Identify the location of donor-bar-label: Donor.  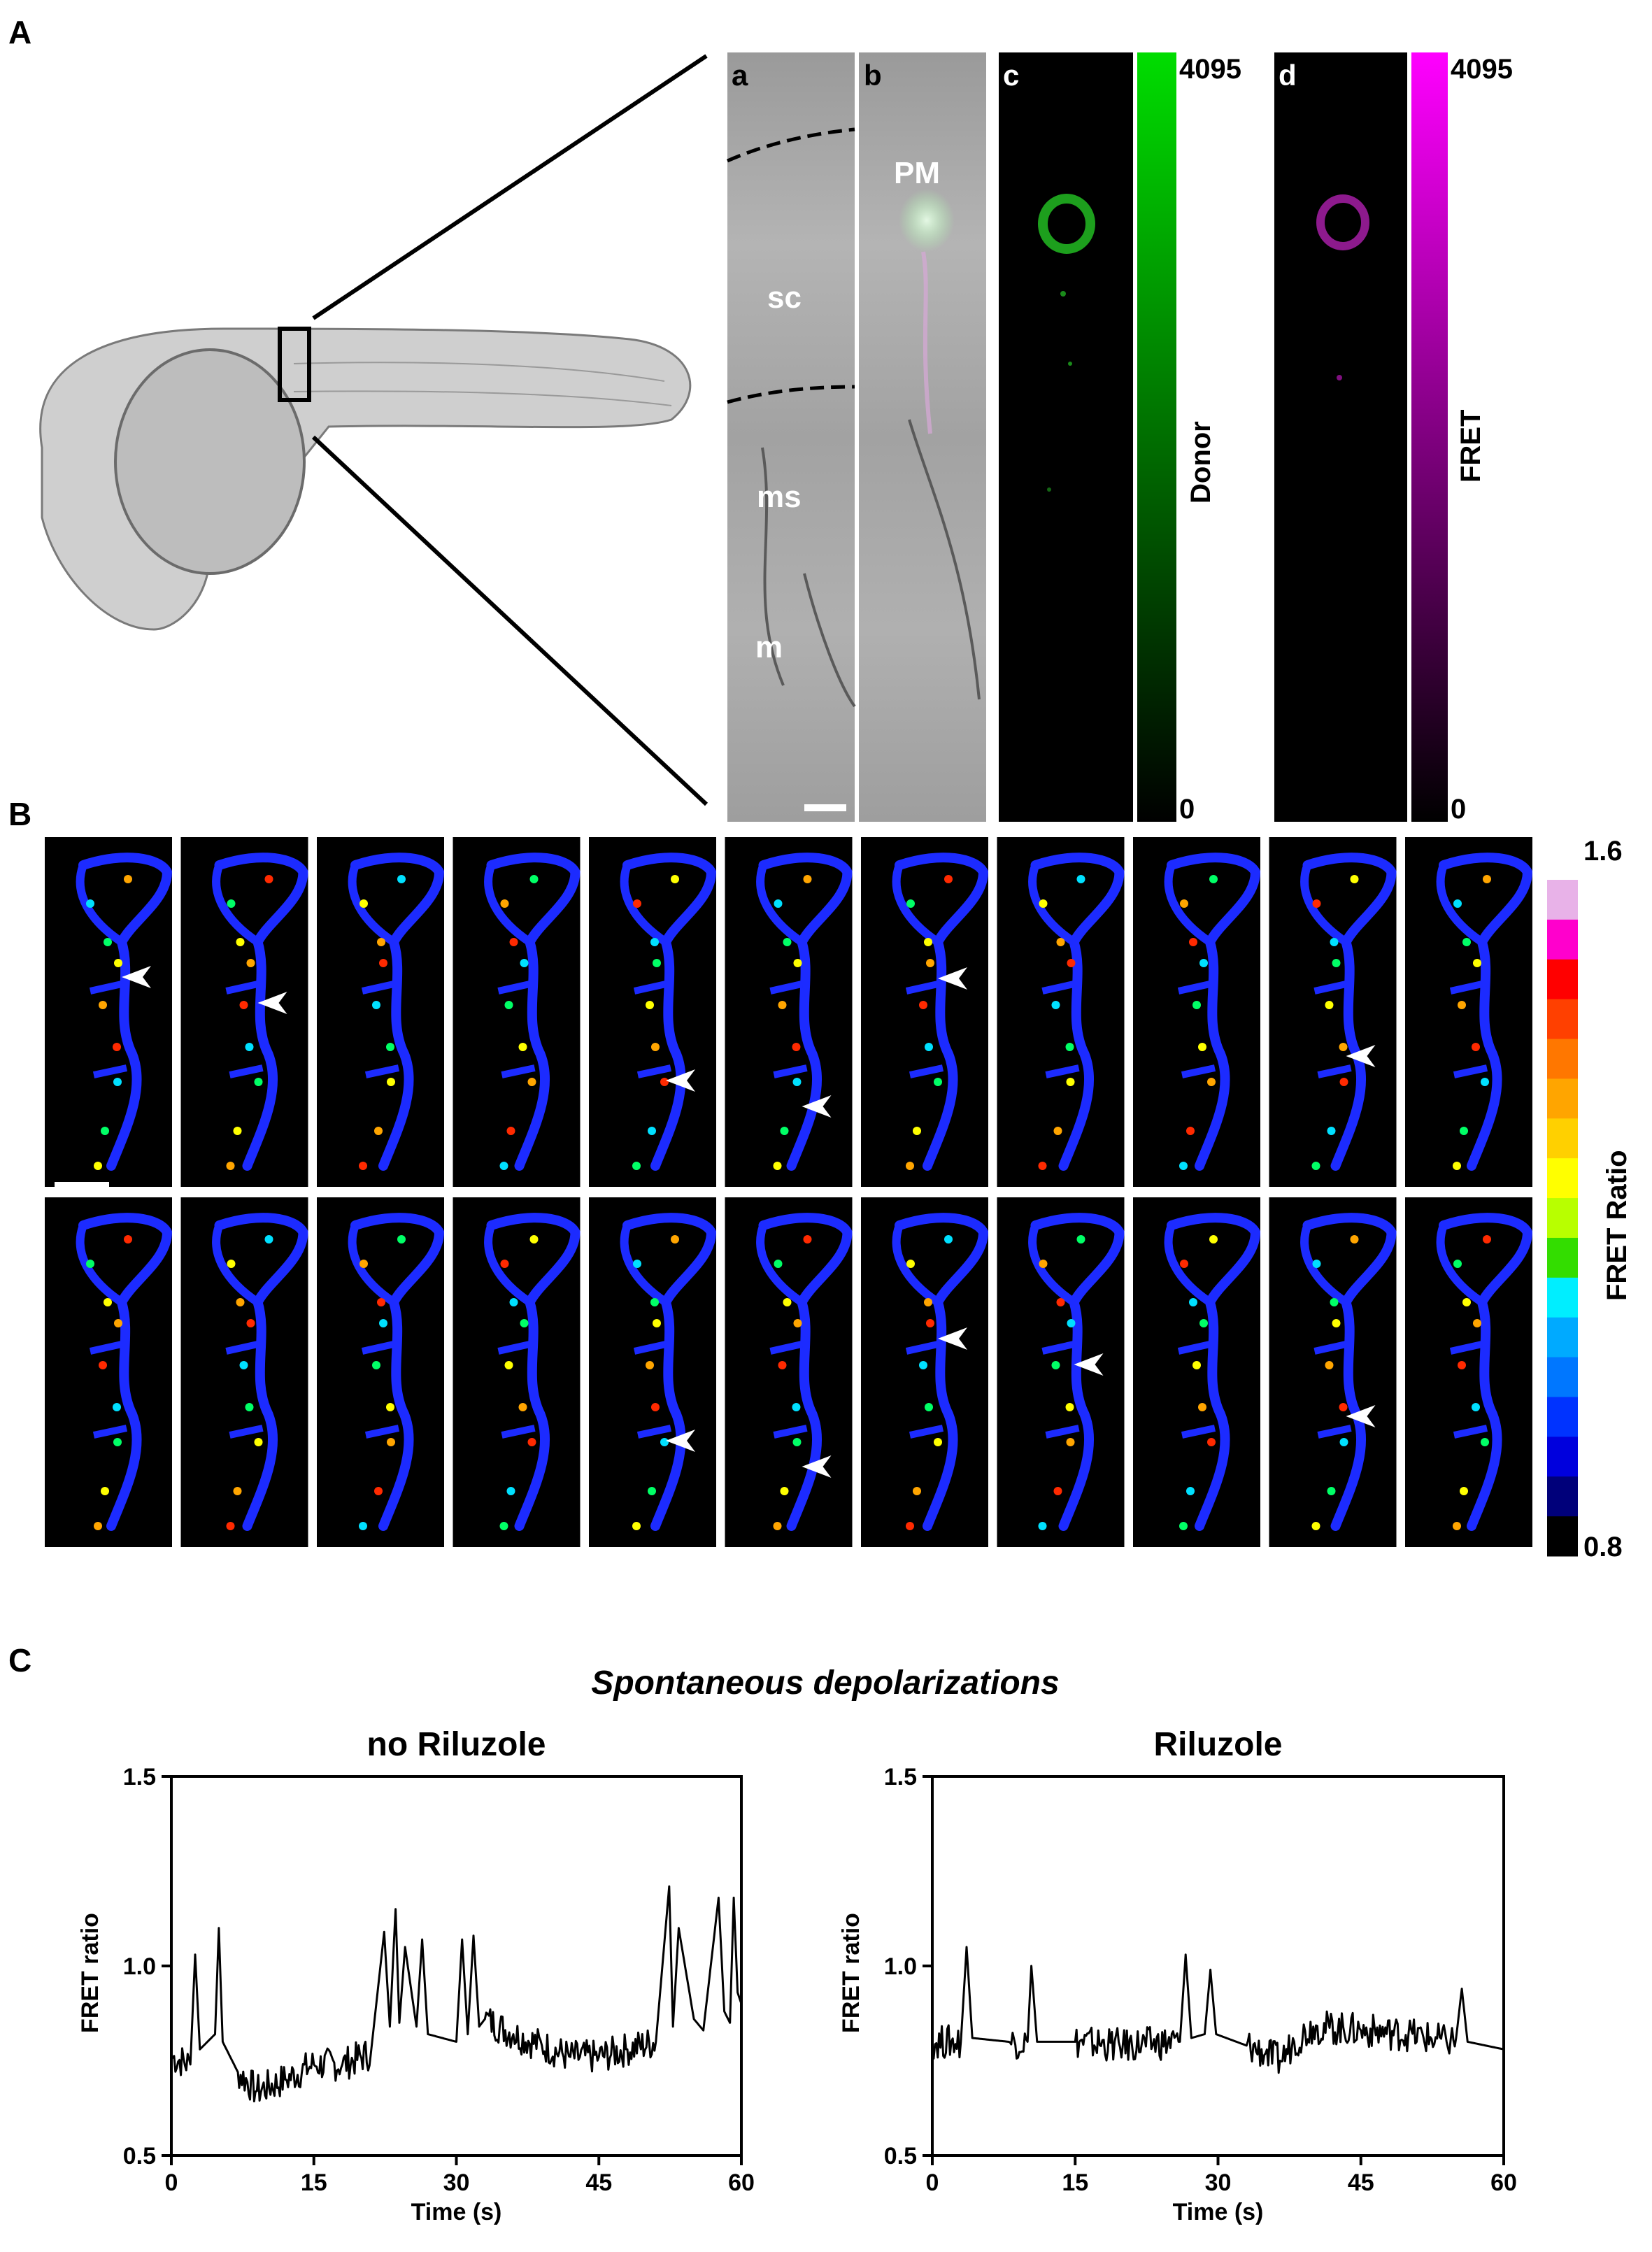
(1200, 463).